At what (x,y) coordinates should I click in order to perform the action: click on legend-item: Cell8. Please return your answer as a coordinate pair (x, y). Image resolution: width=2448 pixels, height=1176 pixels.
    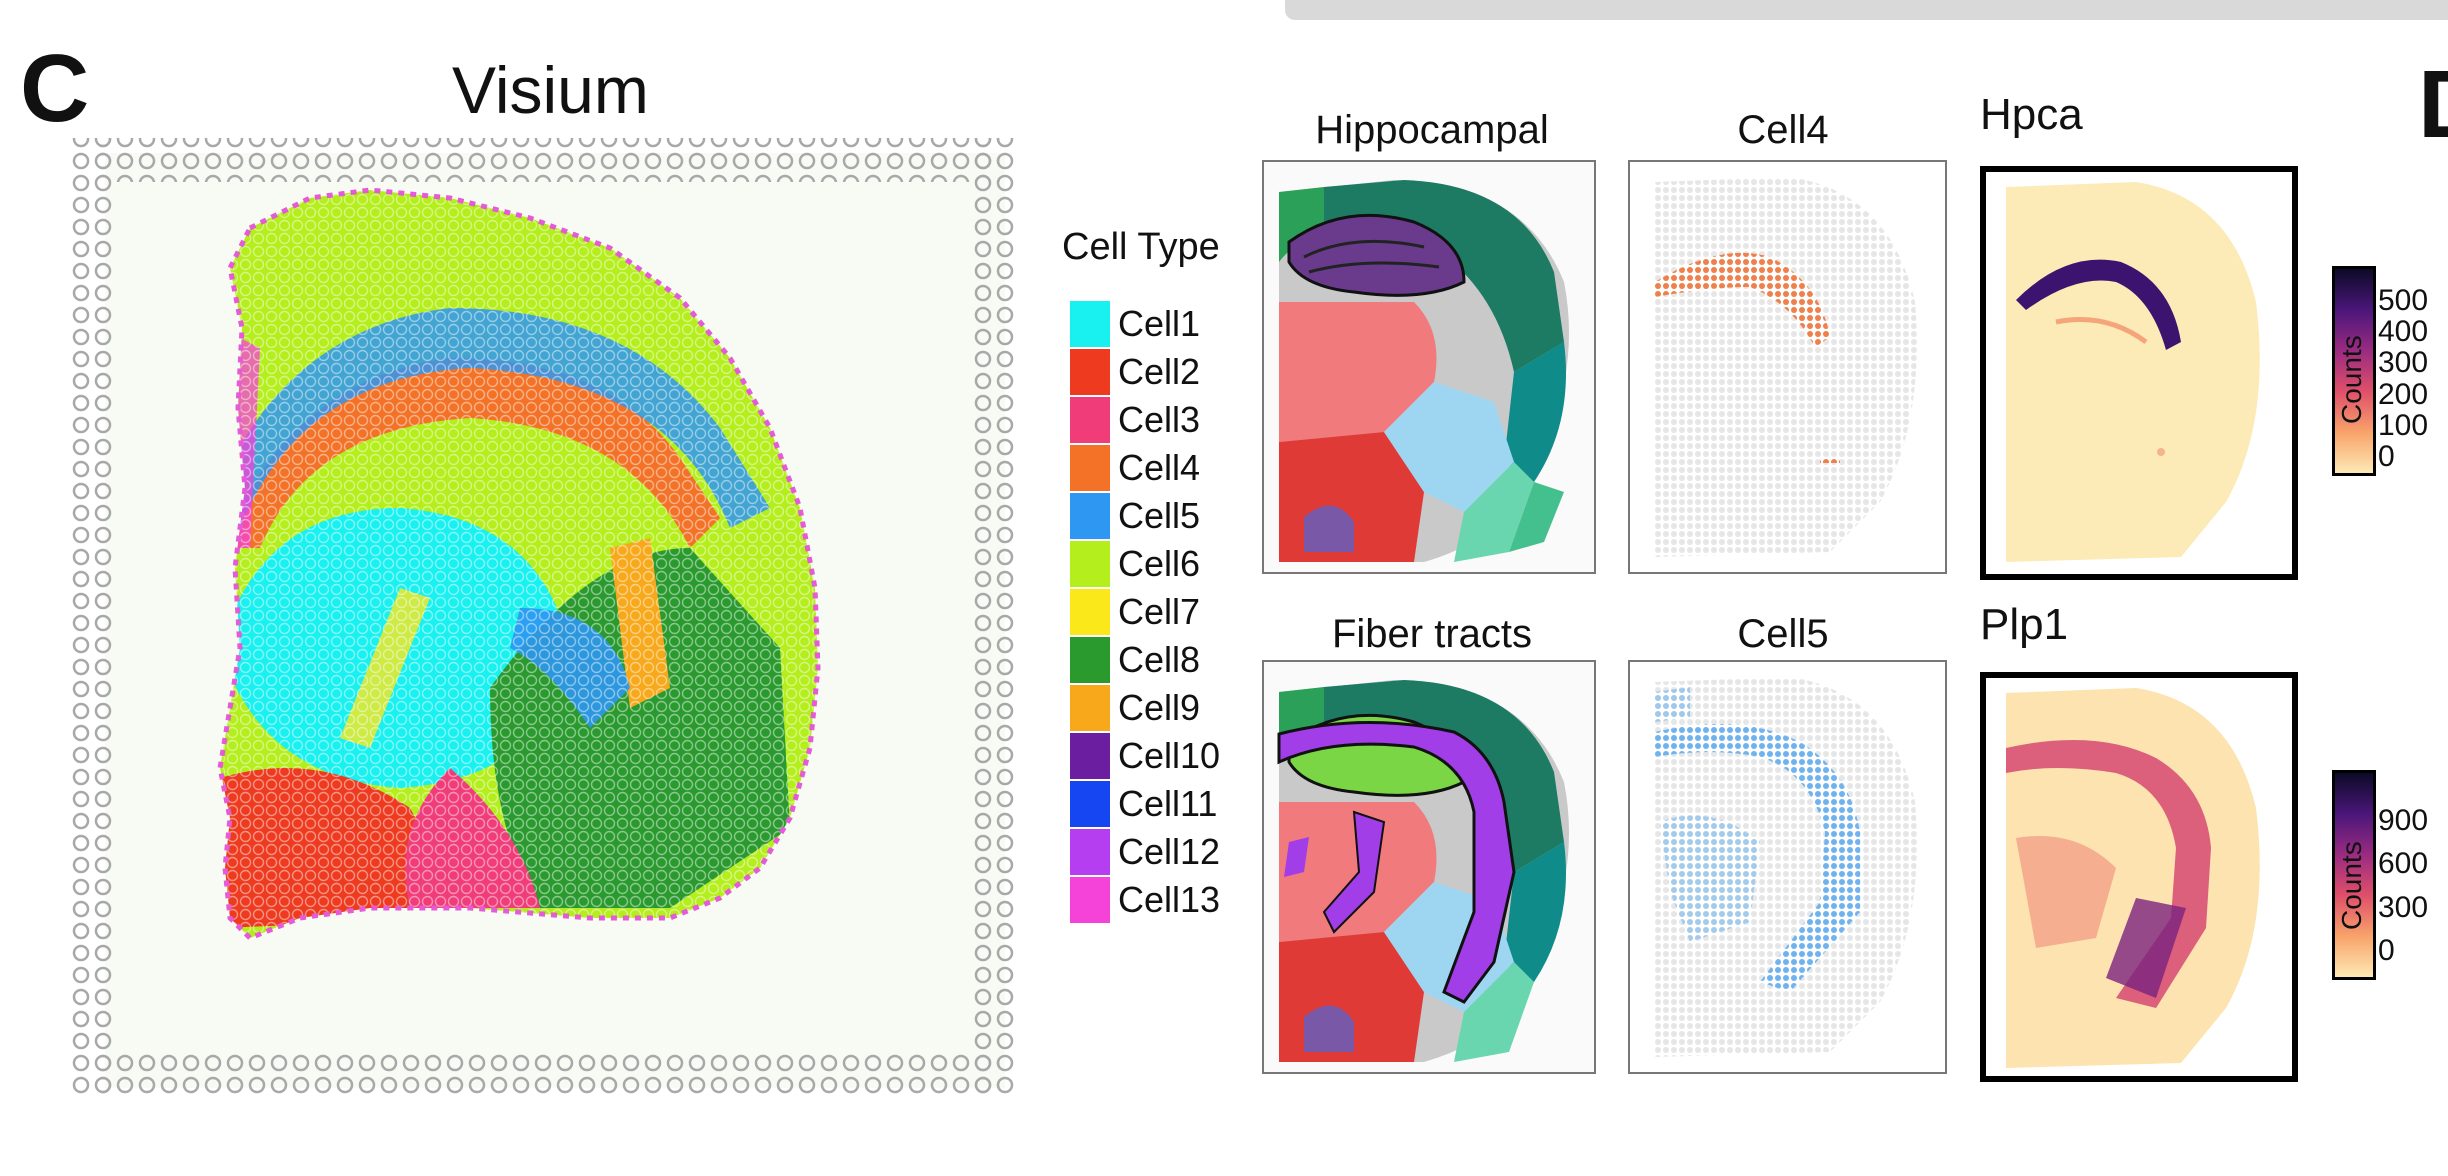
    Looking at the image, I should click on (1145, 660).